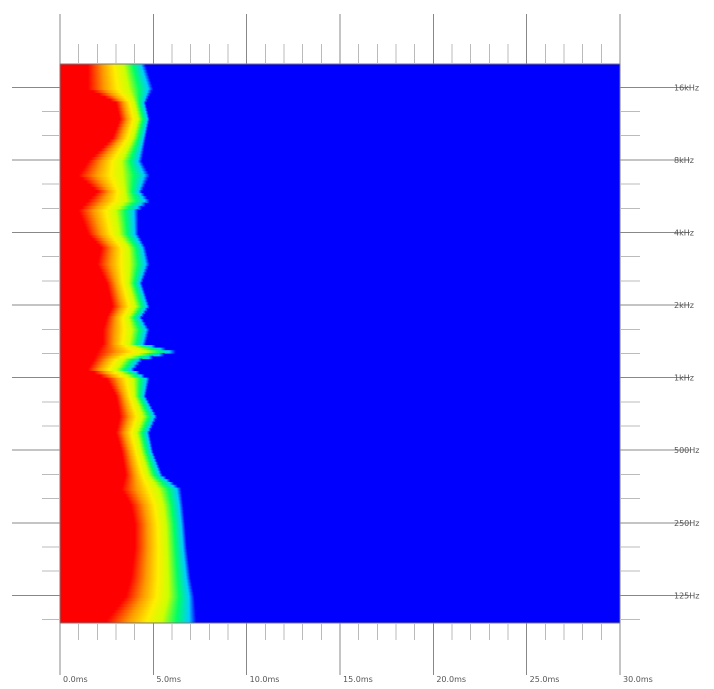  Describe the element at coordinates (686, 87) in the screenshot. I see `y-tick-label: 16kHz` at that location.